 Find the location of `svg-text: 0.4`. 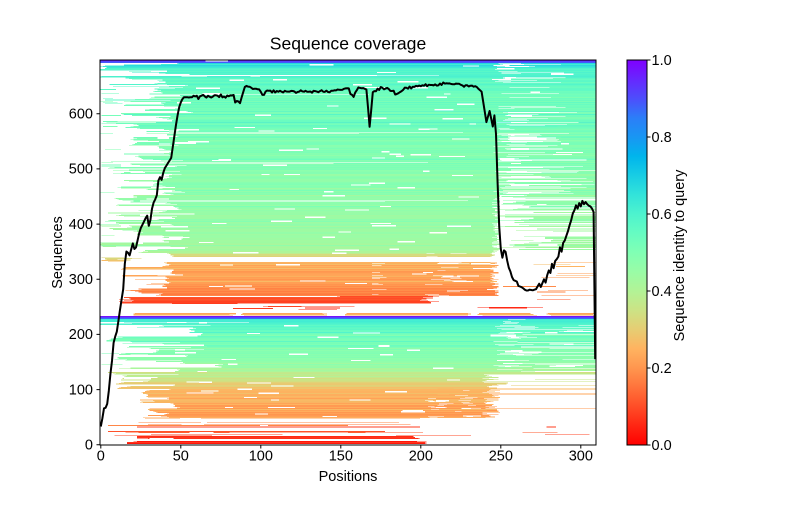

svg-text: 0.4 is located at coordinates (662, 292).